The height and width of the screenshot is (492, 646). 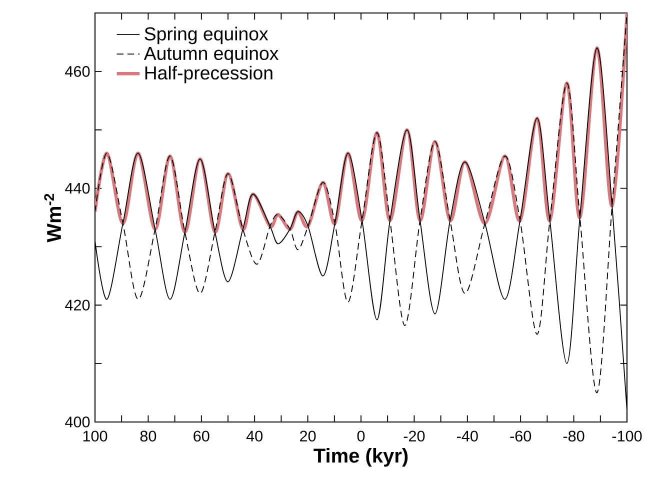 I want to click on x-tick-label: 0, so click(x=361, y=436).